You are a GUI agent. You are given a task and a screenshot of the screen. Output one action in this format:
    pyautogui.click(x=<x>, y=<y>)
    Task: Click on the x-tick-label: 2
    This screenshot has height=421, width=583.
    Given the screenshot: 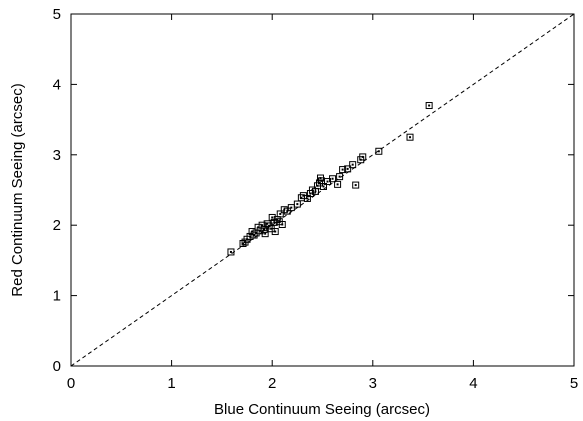 What is the action you would take?
    pyautogui.click(x=272, y=383)
    